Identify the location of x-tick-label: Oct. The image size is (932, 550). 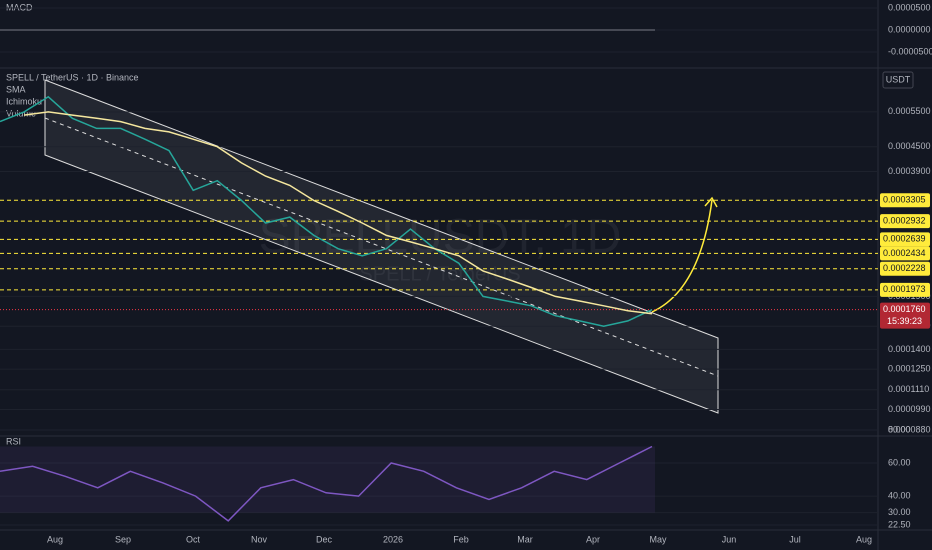
(193, 539).